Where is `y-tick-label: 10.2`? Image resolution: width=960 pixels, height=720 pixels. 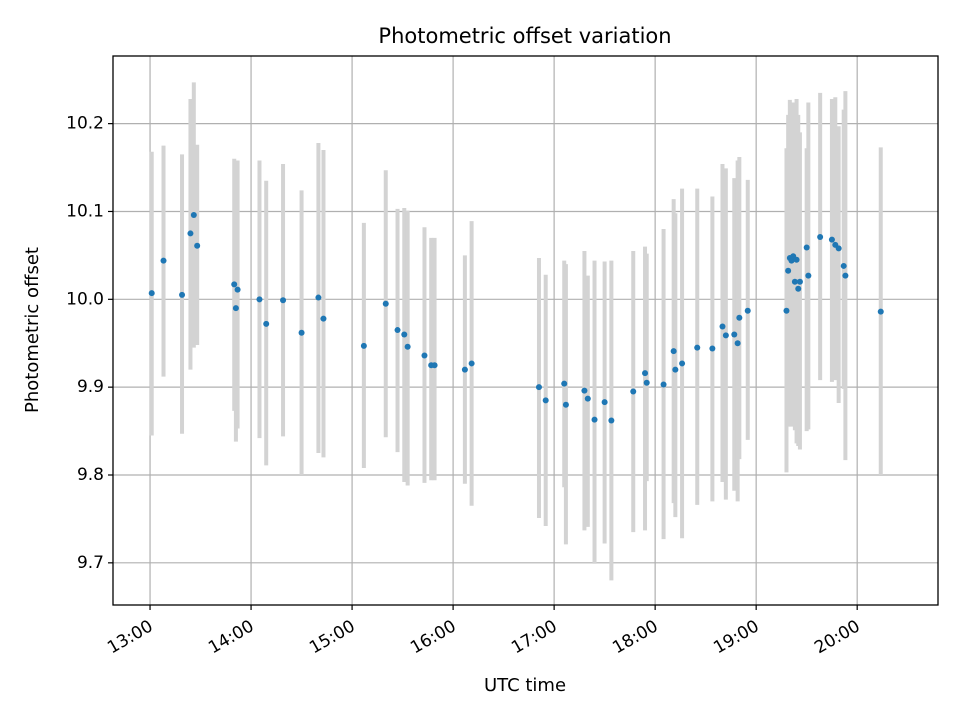 y-tick-label: 10.2 is located at coordinates (85, 124).